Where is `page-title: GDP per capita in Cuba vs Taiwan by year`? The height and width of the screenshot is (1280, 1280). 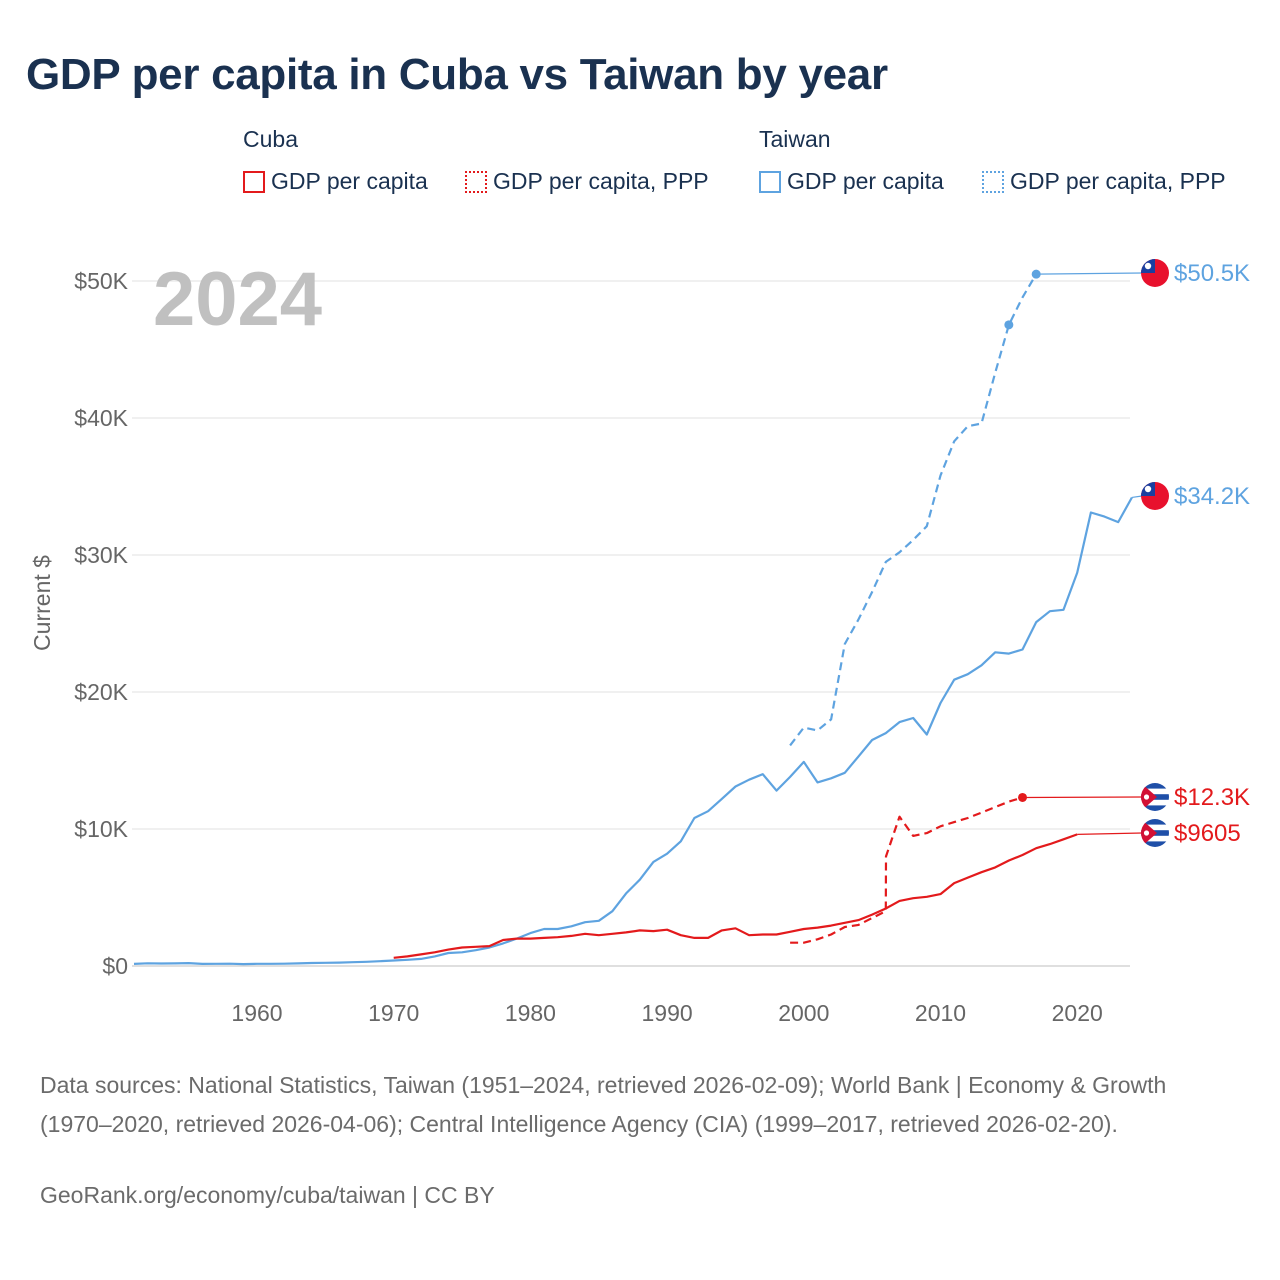 page-title: GDP per capita in Cuba vs Taiwan by year is located at coordinates (457, 74).